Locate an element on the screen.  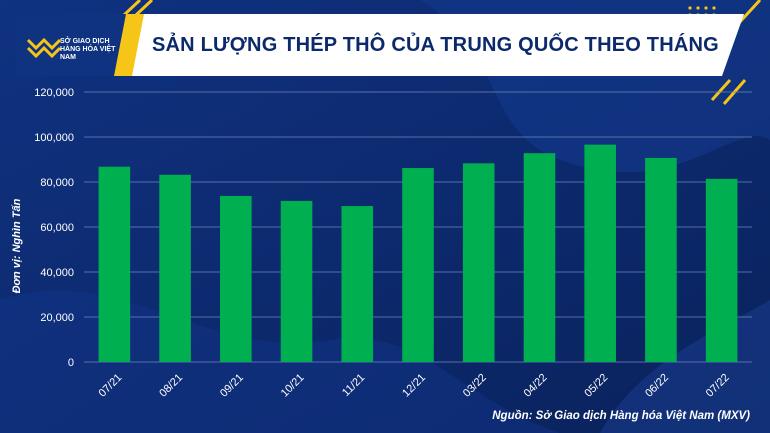
x-tick-label: 10/21 is located at coordinates (293, 386).